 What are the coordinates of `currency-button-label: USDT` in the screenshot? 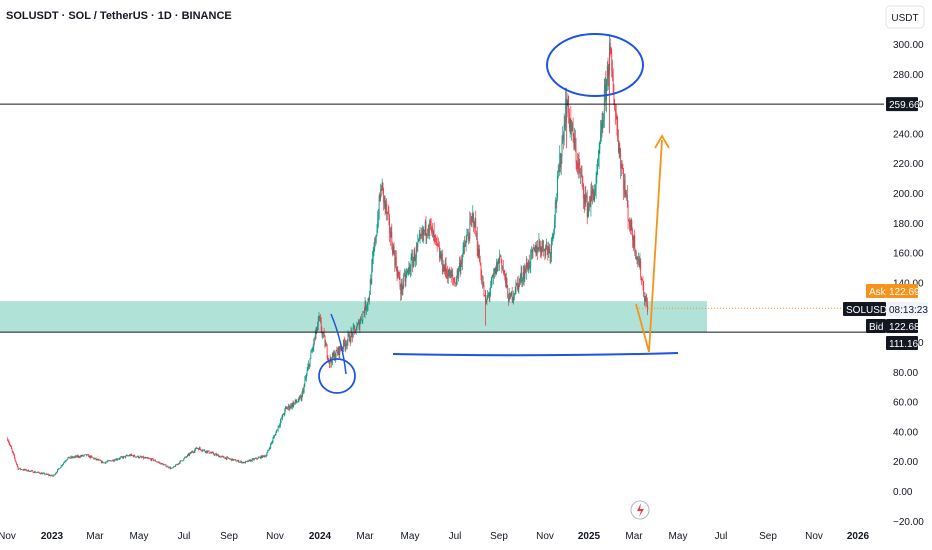 It's located at (904, 18).